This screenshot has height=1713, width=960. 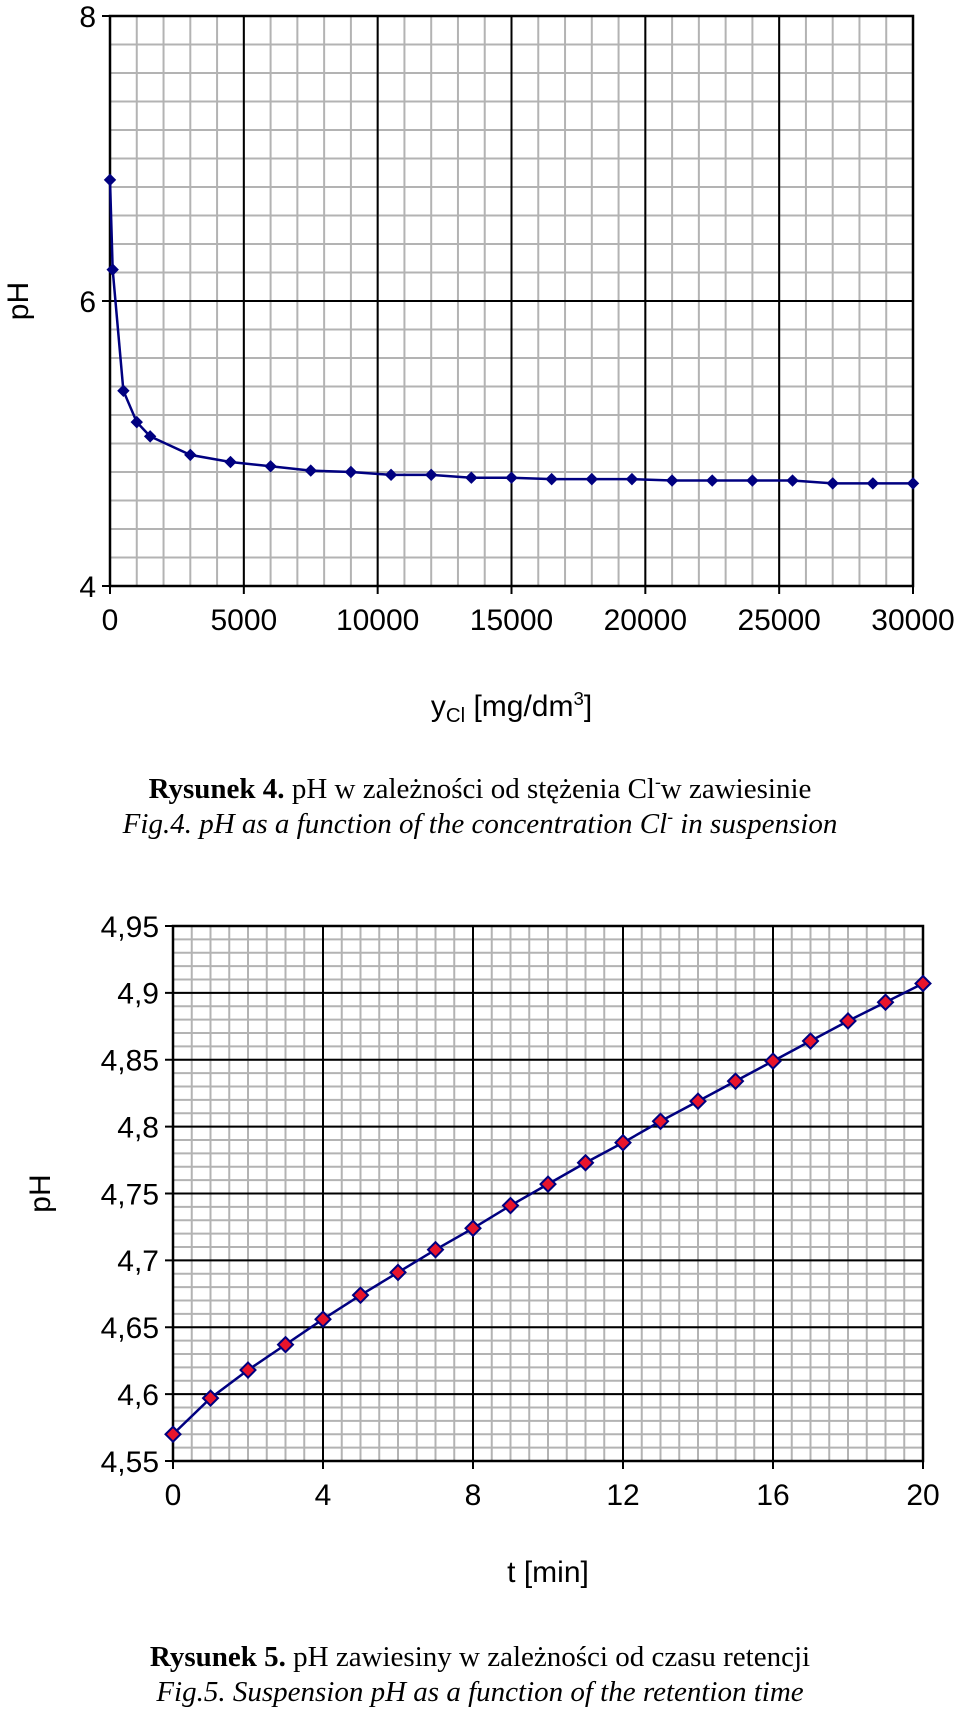 I want to click on x-tick-label: 16, so click(x=772, y=1495).